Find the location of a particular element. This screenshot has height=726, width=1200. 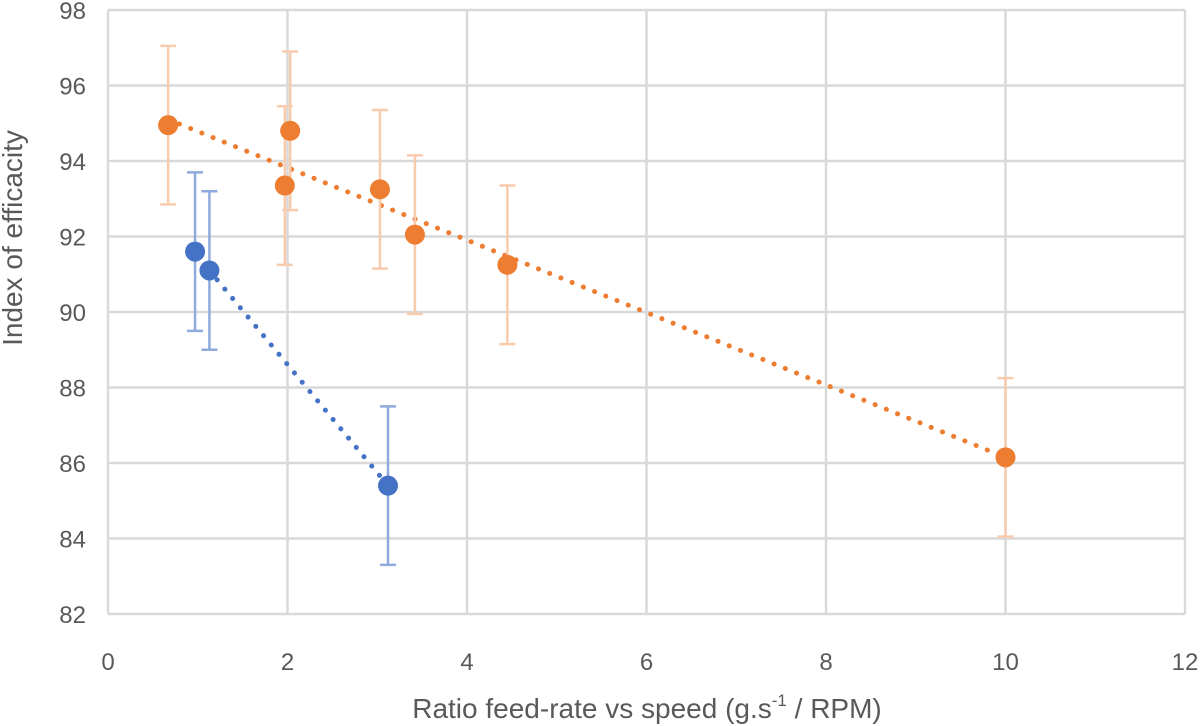

y-tick-label: 90 is located at coordinates (72, 313).